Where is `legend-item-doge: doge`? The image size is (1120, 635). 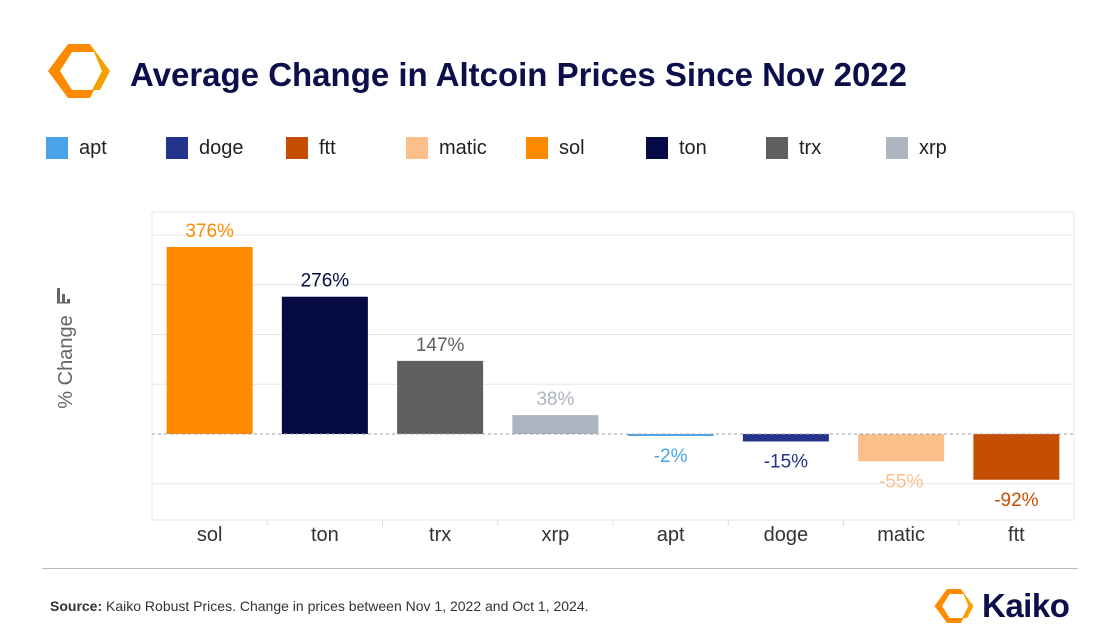 legend-item-doge: doge is located at coordinates (205, 148).